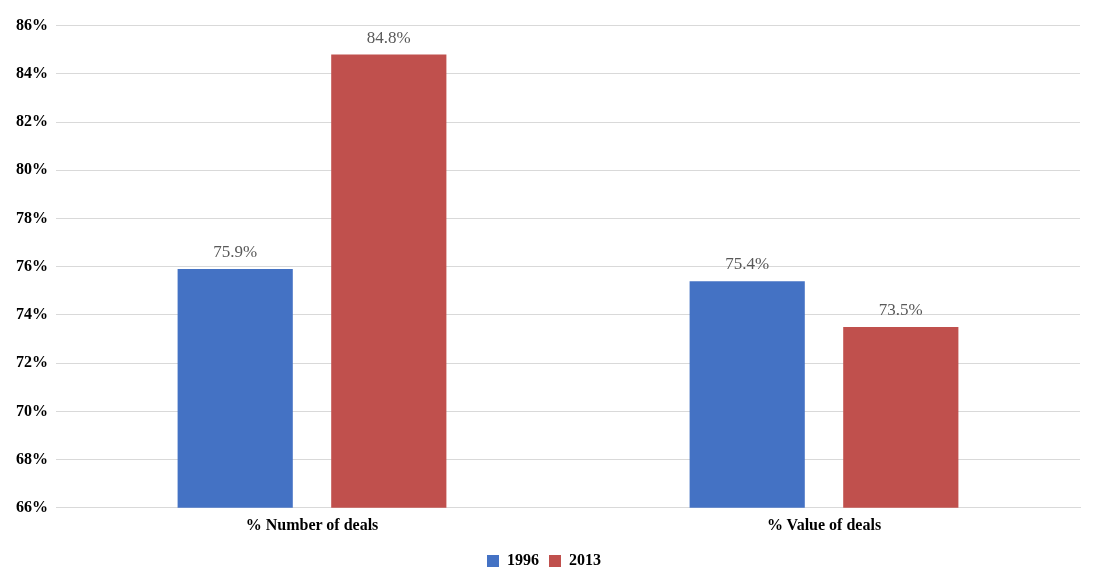 The height and width of the screenshot is (587, 1098). What do you see at coordinates (32, 506) in the screenshot?
I see `y-tick-label: 66%` at bounding box center [32, 506].